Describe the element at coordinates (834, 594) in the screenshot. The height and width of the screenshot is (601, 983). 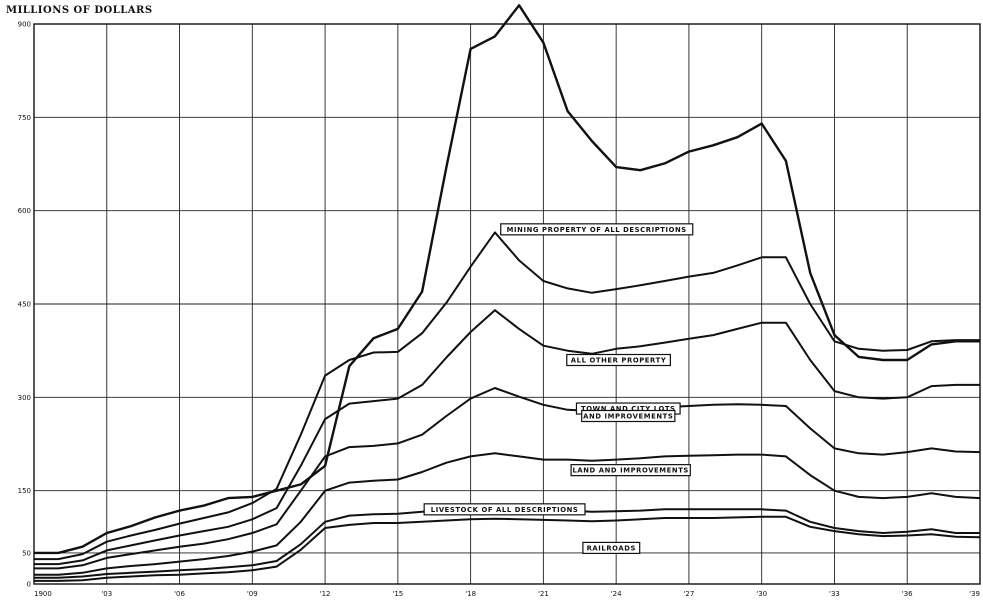
I see `x-tick-label: '33` at that location.